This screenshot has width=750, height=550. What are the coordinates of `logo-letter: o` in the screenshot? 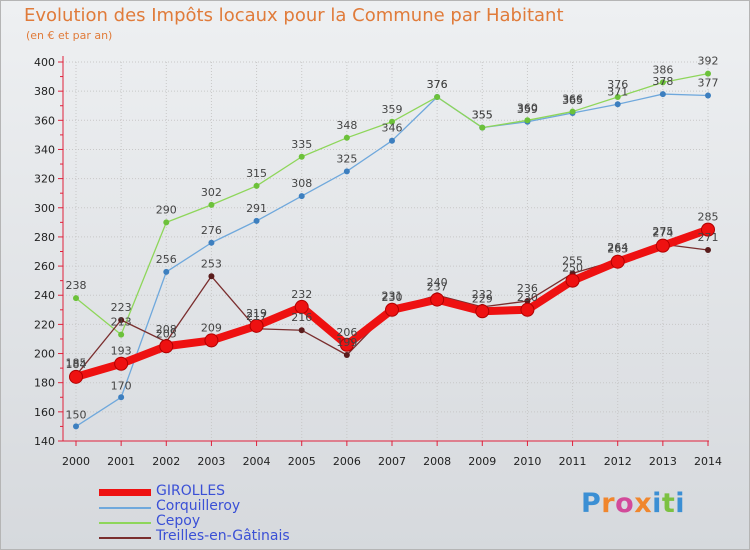 It's located at (625, 503).